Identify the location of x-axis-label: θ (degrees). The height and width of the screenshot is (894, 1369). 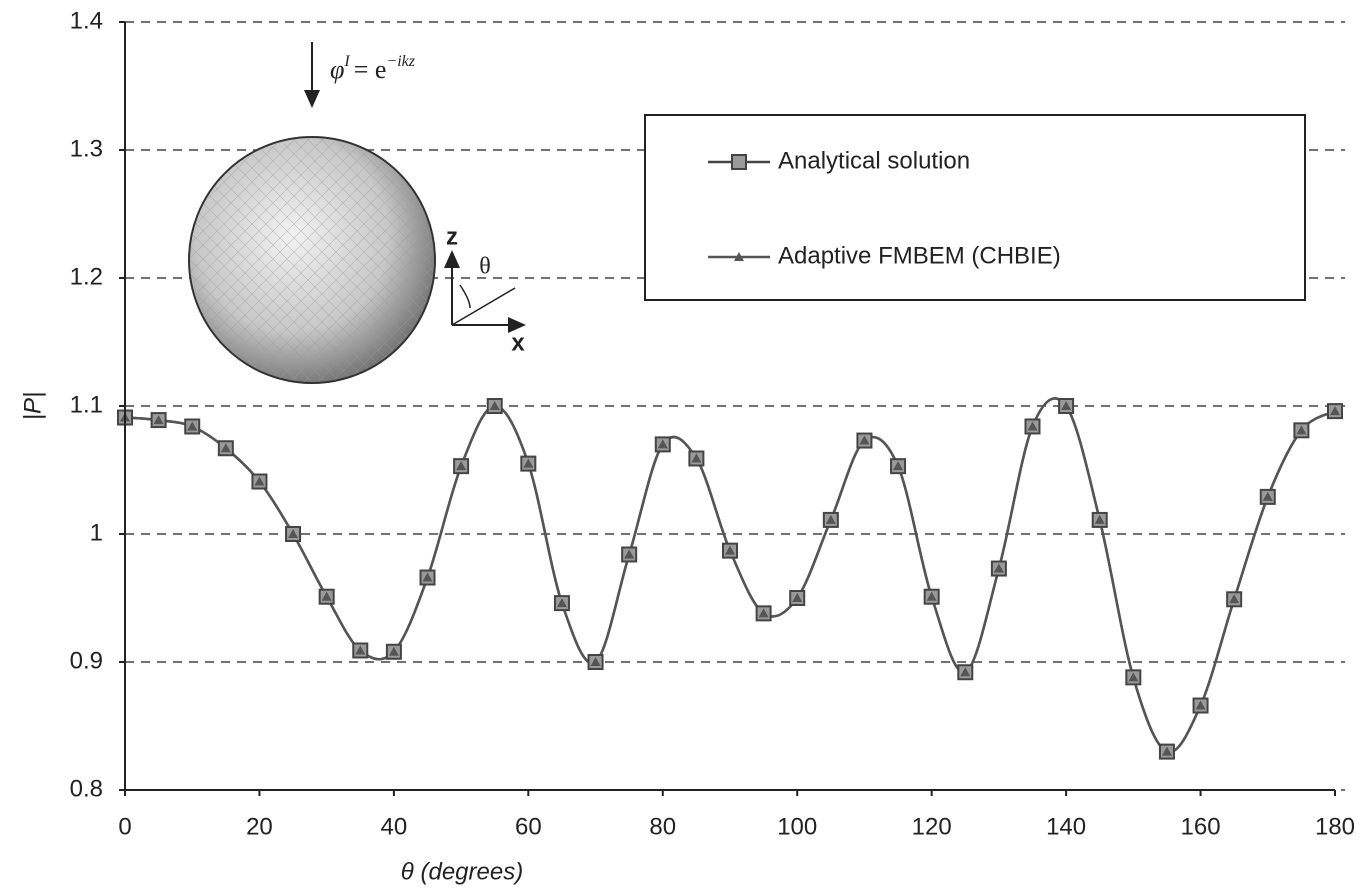
(462, 871).